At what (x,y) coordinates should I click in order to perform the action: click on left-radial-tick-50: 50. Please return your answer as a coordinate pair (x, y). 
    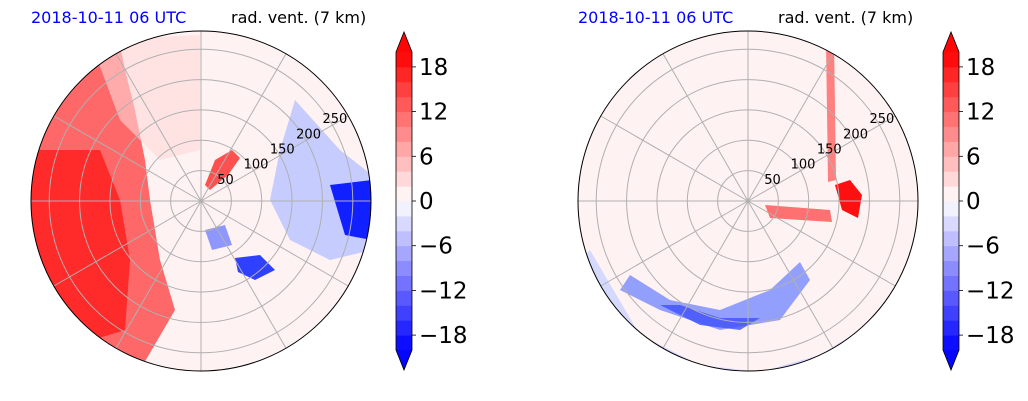
    Looking at the image, I should click on (225, 180).